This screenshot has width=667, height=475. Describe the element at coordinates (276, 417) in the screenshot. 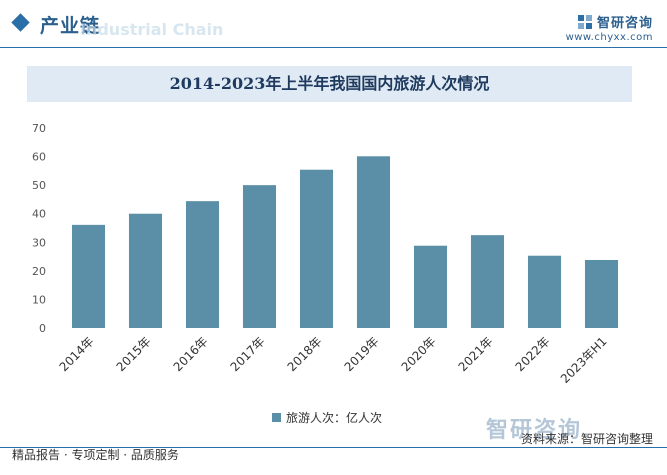

I see `legend-swatch` at that location.